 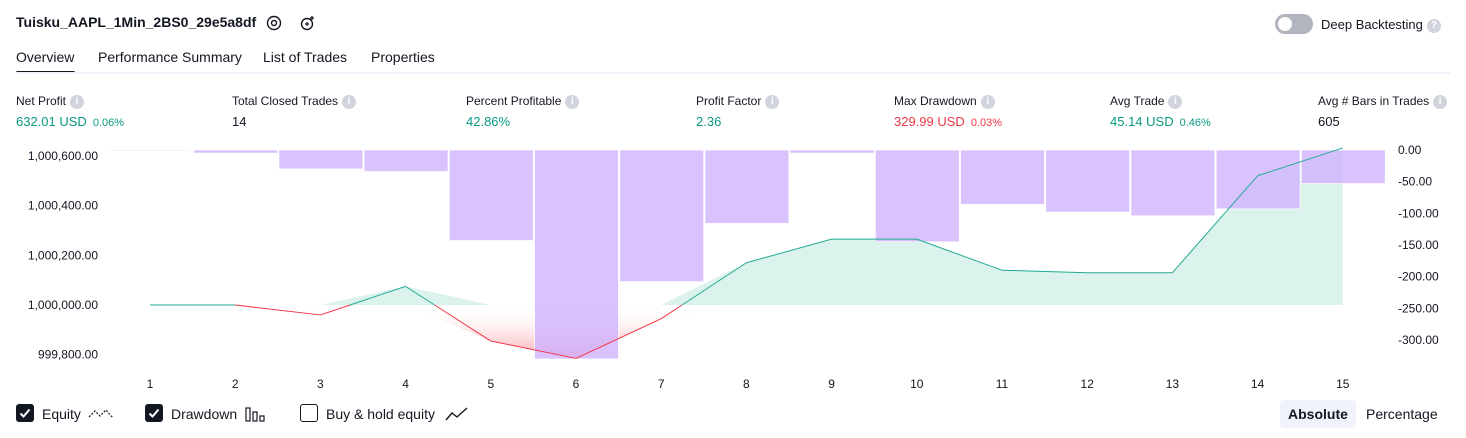 I want to click on left-axis-tick-label: 1,000,600.00, so click(x=63, y=156).